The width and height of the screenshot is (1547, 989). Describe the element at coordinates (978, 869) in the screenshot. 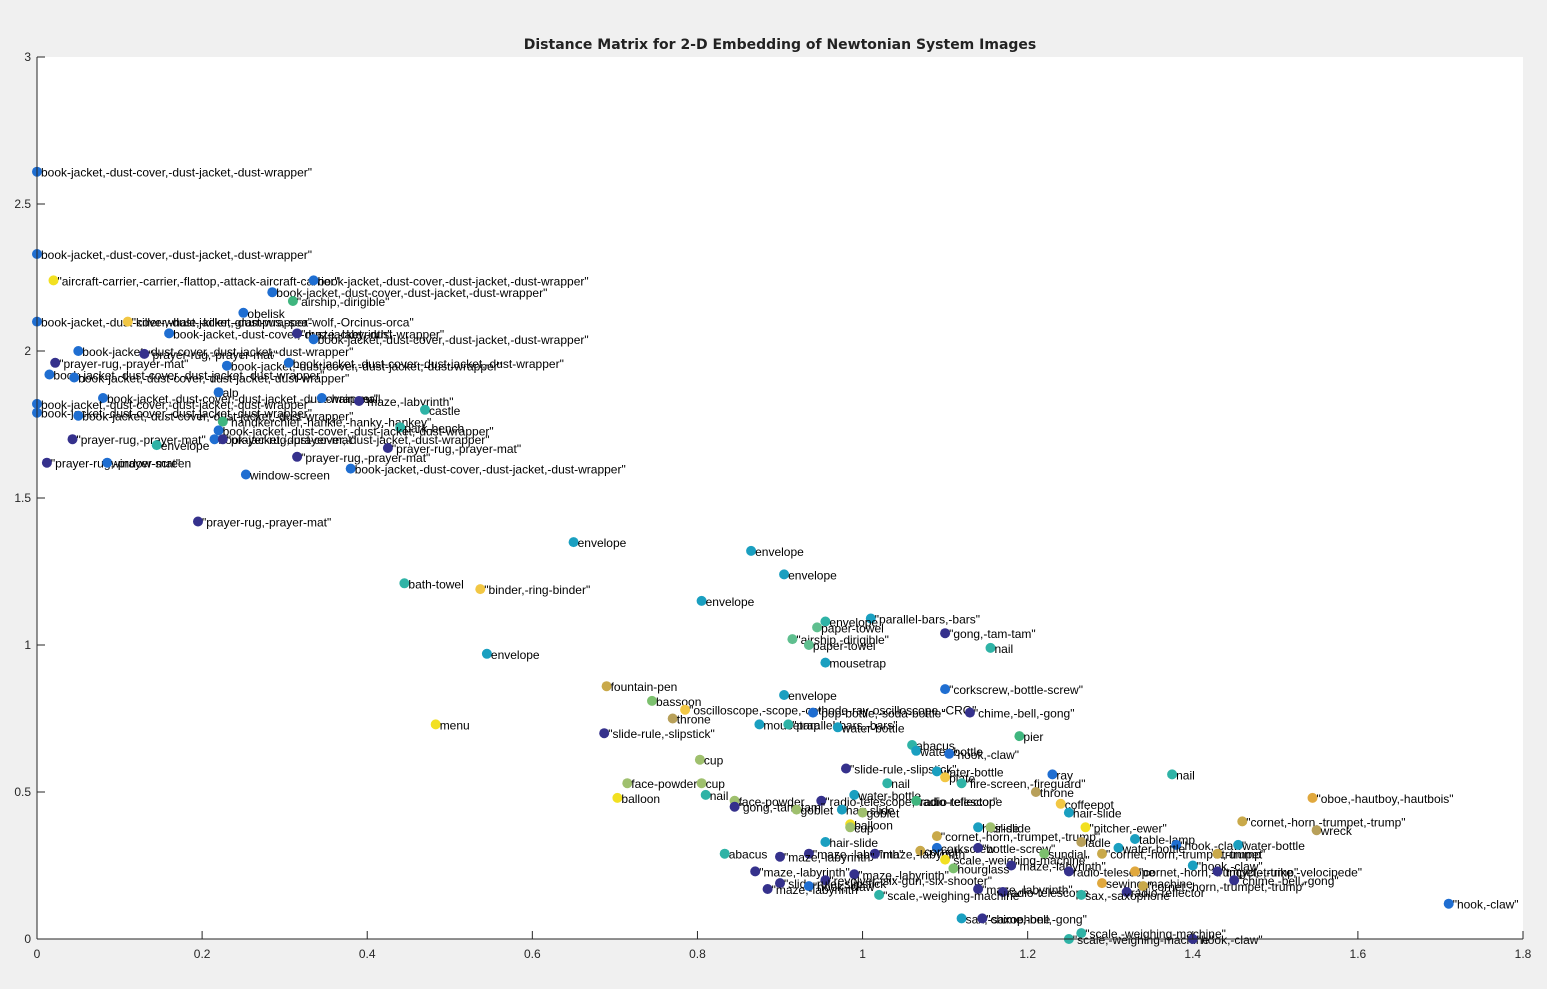

I see `data-point: hourglass` at that location.